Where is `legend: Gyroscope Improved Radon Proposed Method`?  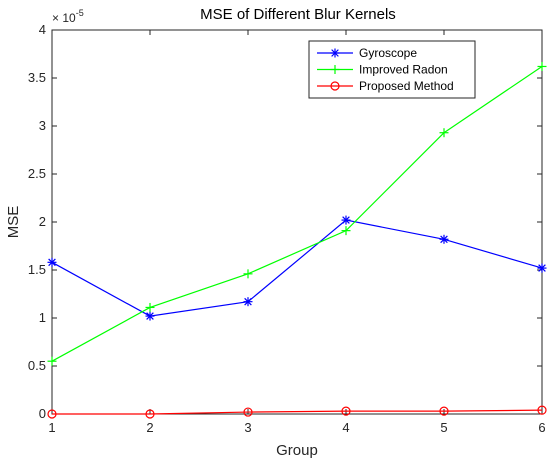 legend: Gyroscope Improved Radon Proposed Method is located at coordinates (392, 69).